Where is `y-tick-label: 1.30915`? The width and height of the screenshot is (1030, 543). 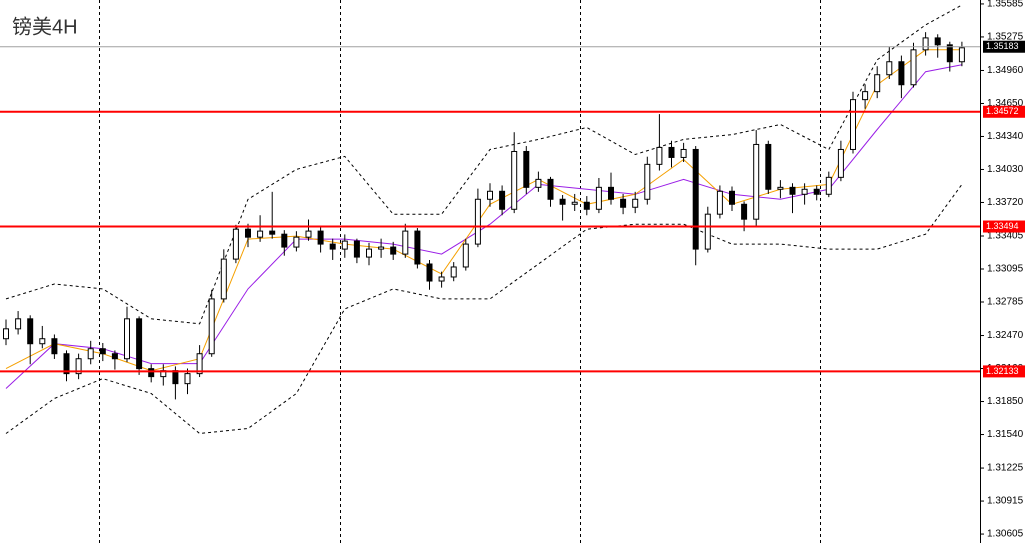
y-tick-label: 1.30915 is located at coordinates (1005, 501).